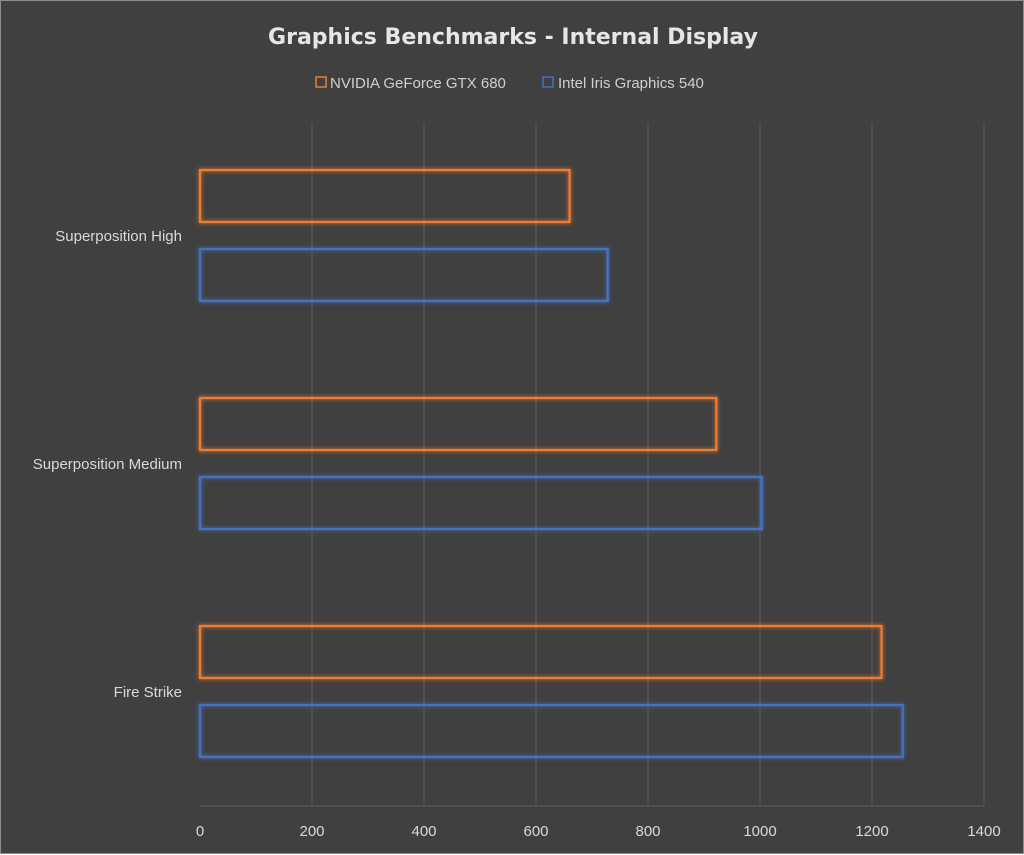  I want to click on legend-swatch-nvidia, so click(321, 82).